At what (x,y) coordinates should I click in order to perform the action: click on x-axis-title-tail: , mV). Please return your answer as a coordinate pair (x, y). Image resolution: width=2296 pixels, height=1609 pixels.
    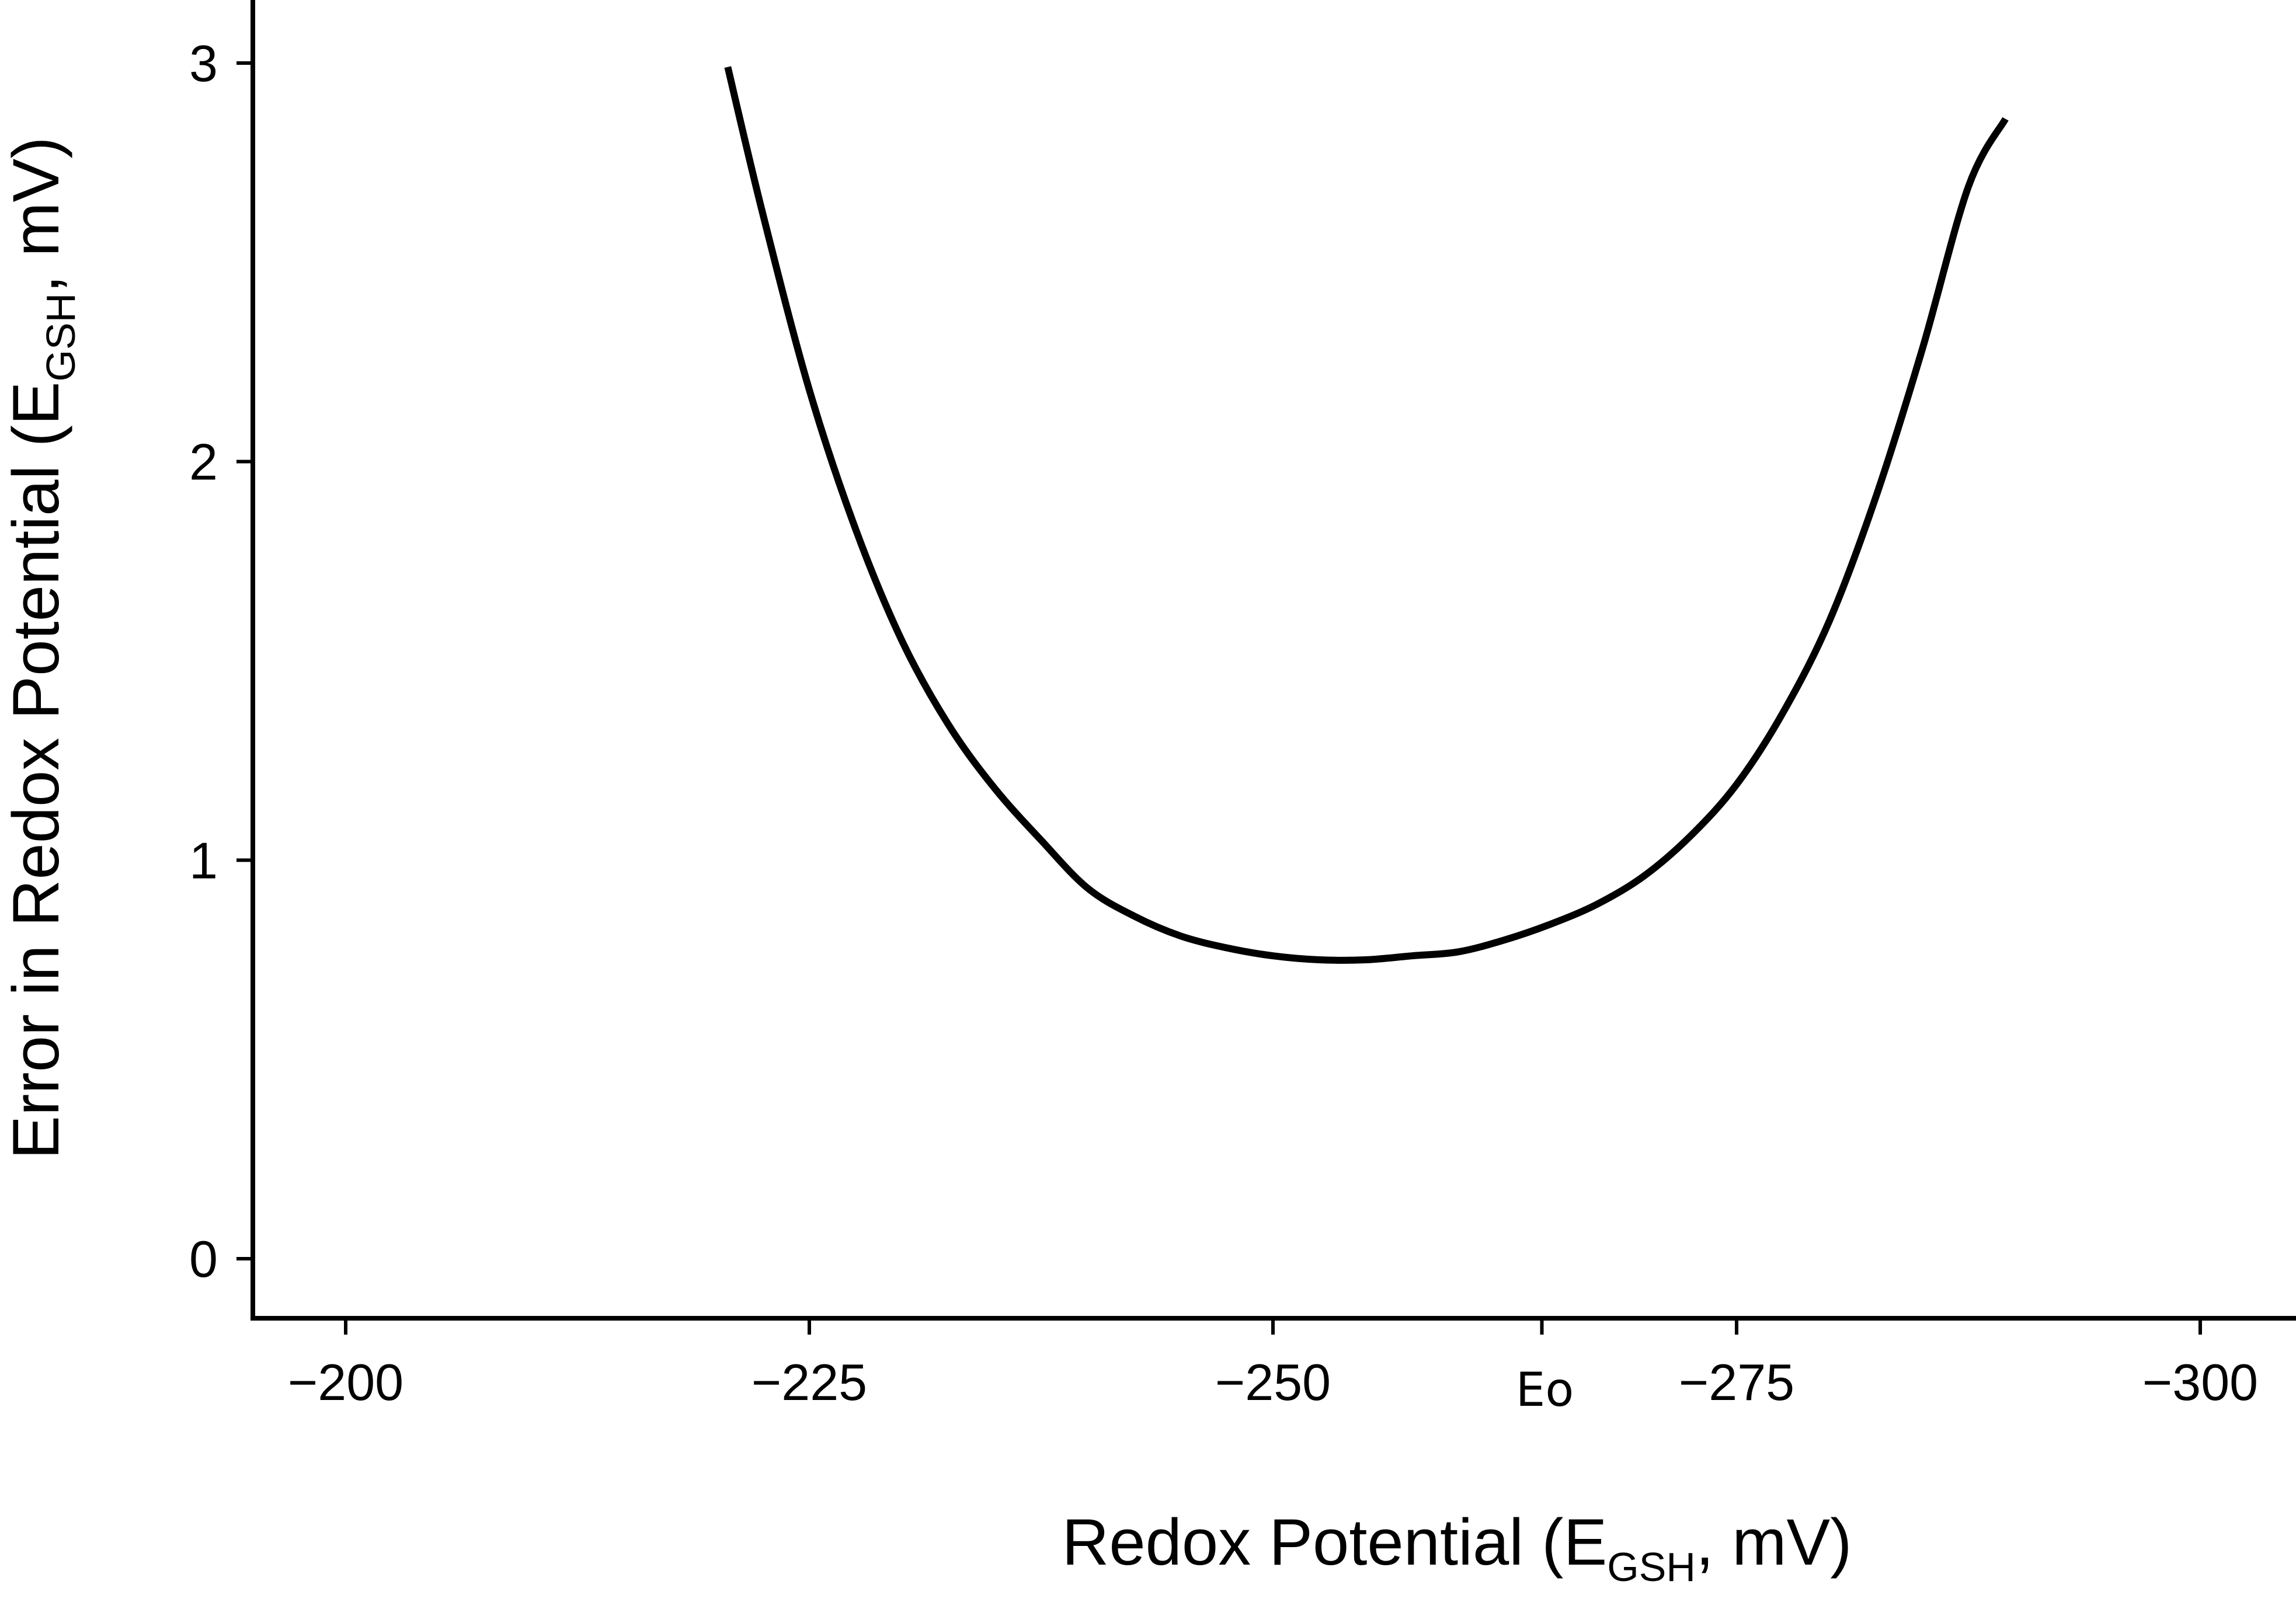
    Looking at the image, I should click on (1774, 1542).